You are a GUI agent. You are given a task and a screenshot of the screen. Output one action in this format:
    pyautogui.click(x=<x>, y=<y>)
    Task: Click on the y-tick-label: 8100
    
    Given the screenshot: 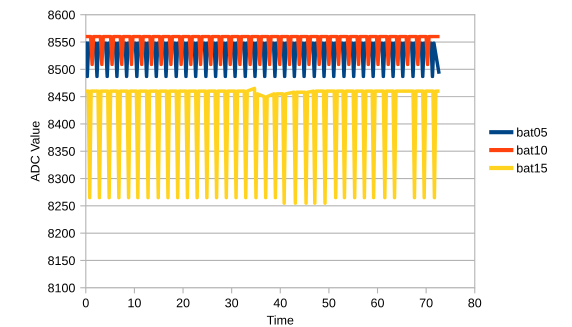 What is the action you would take?
    pyautogui.click(x=61, y=288)
    